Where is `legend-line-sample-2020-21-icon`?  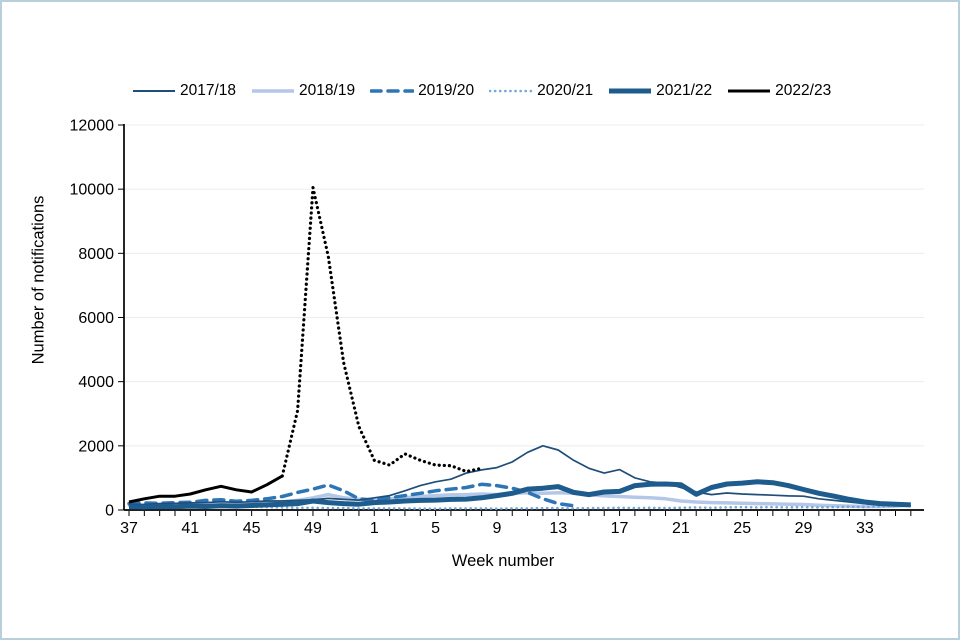
legend-line-sample-2020-21-icon is located at coordinates (511, 91).